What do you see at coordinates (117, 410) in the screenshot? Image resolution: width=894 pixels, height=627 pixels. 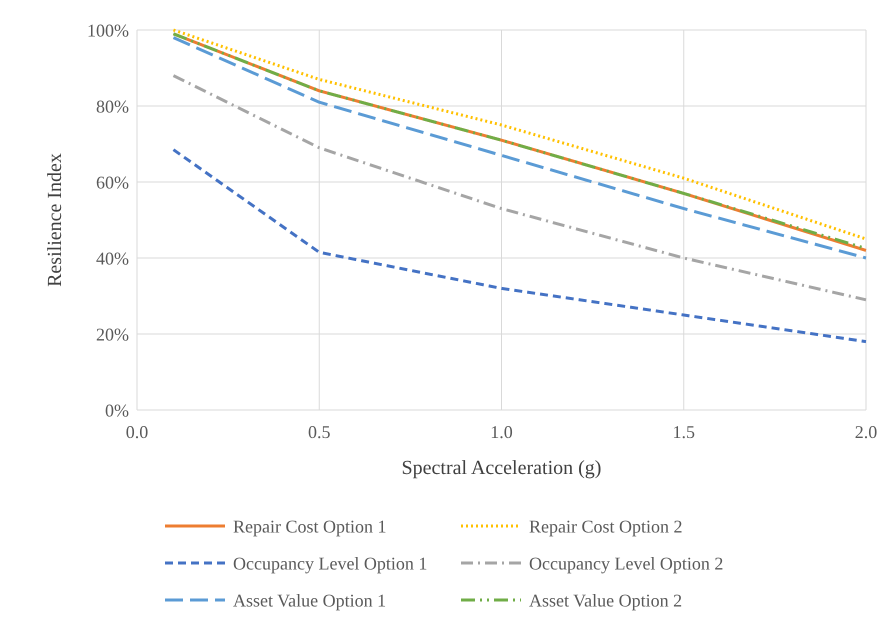 I see `y-tick-label: 0%` at bounding box center [117, 410].